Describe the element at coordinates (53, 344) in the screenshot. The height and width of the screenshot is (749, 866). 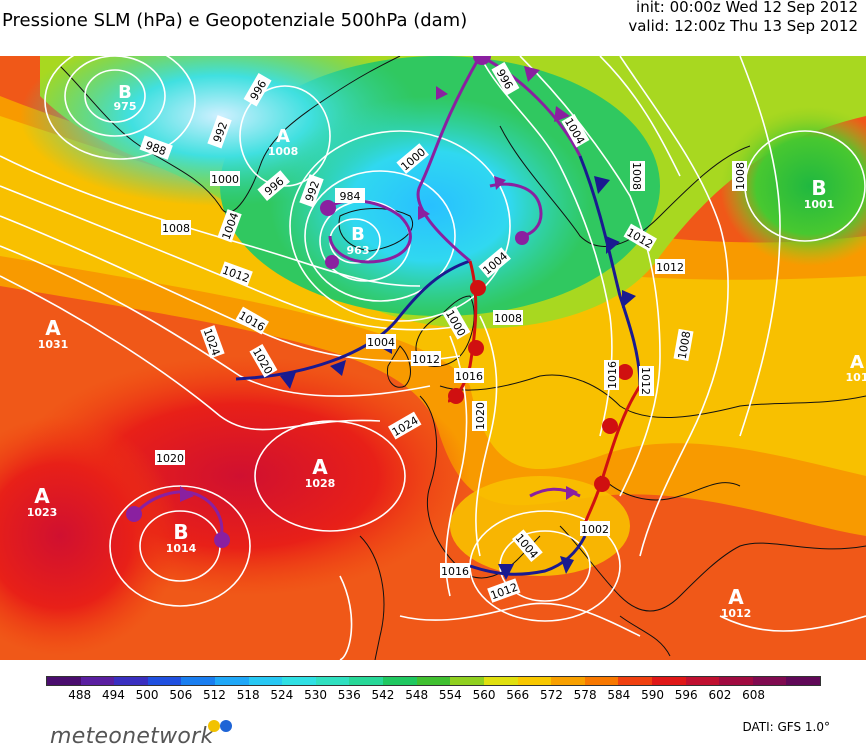
I see `center-value: 1031` at that location.